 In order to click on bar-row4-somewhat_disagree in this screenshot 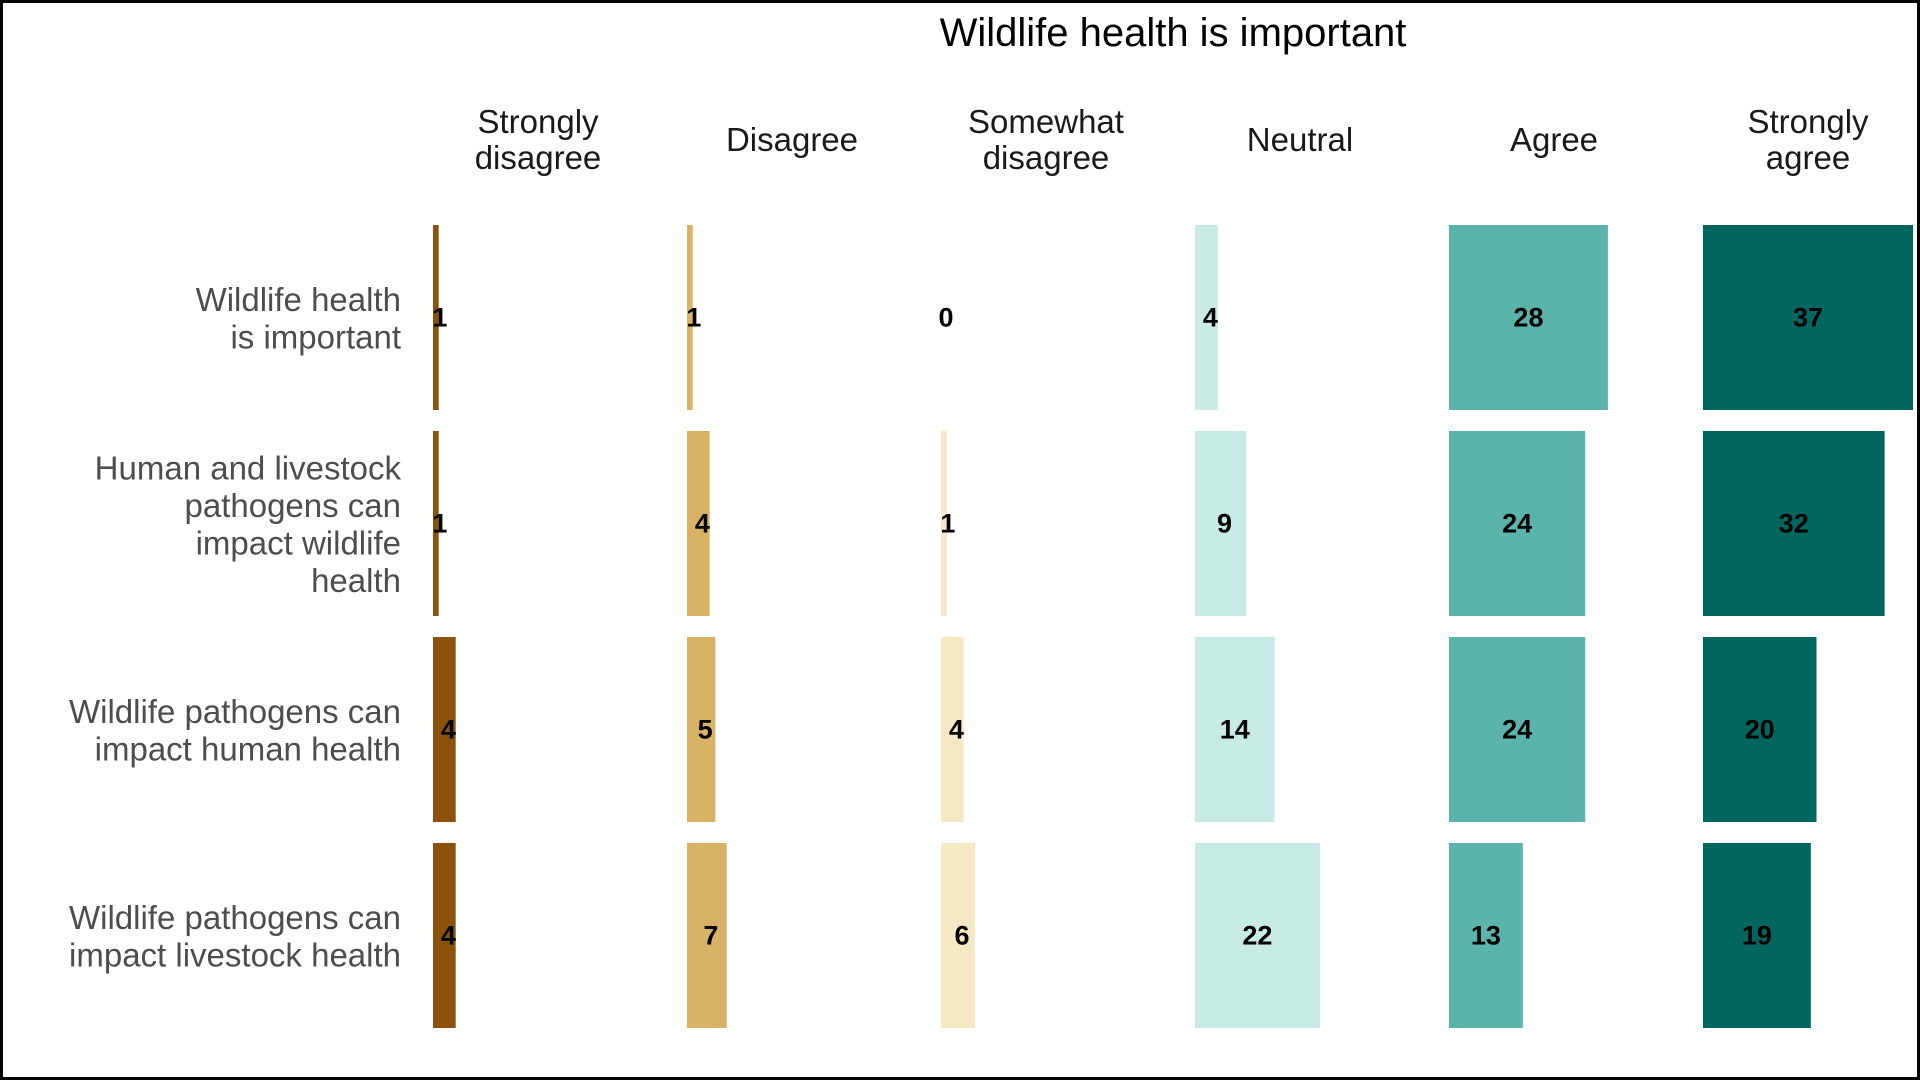, I will do `click(958, 935)`.